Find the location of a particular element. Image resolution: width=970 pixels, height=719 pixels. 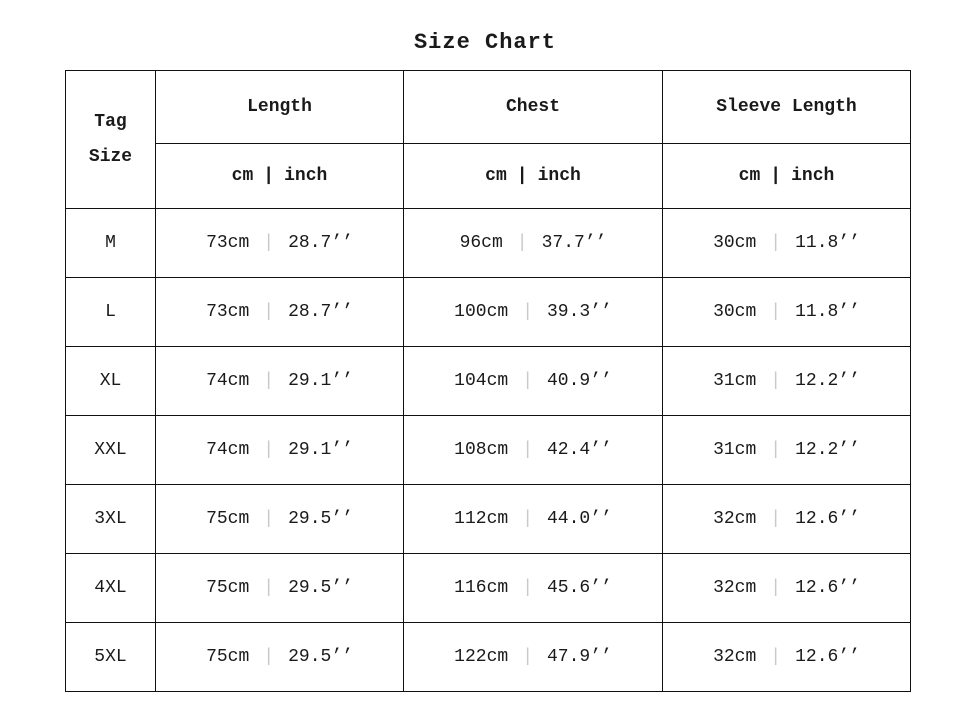

size-cell: 5XL is located at coordinates (110, 657).